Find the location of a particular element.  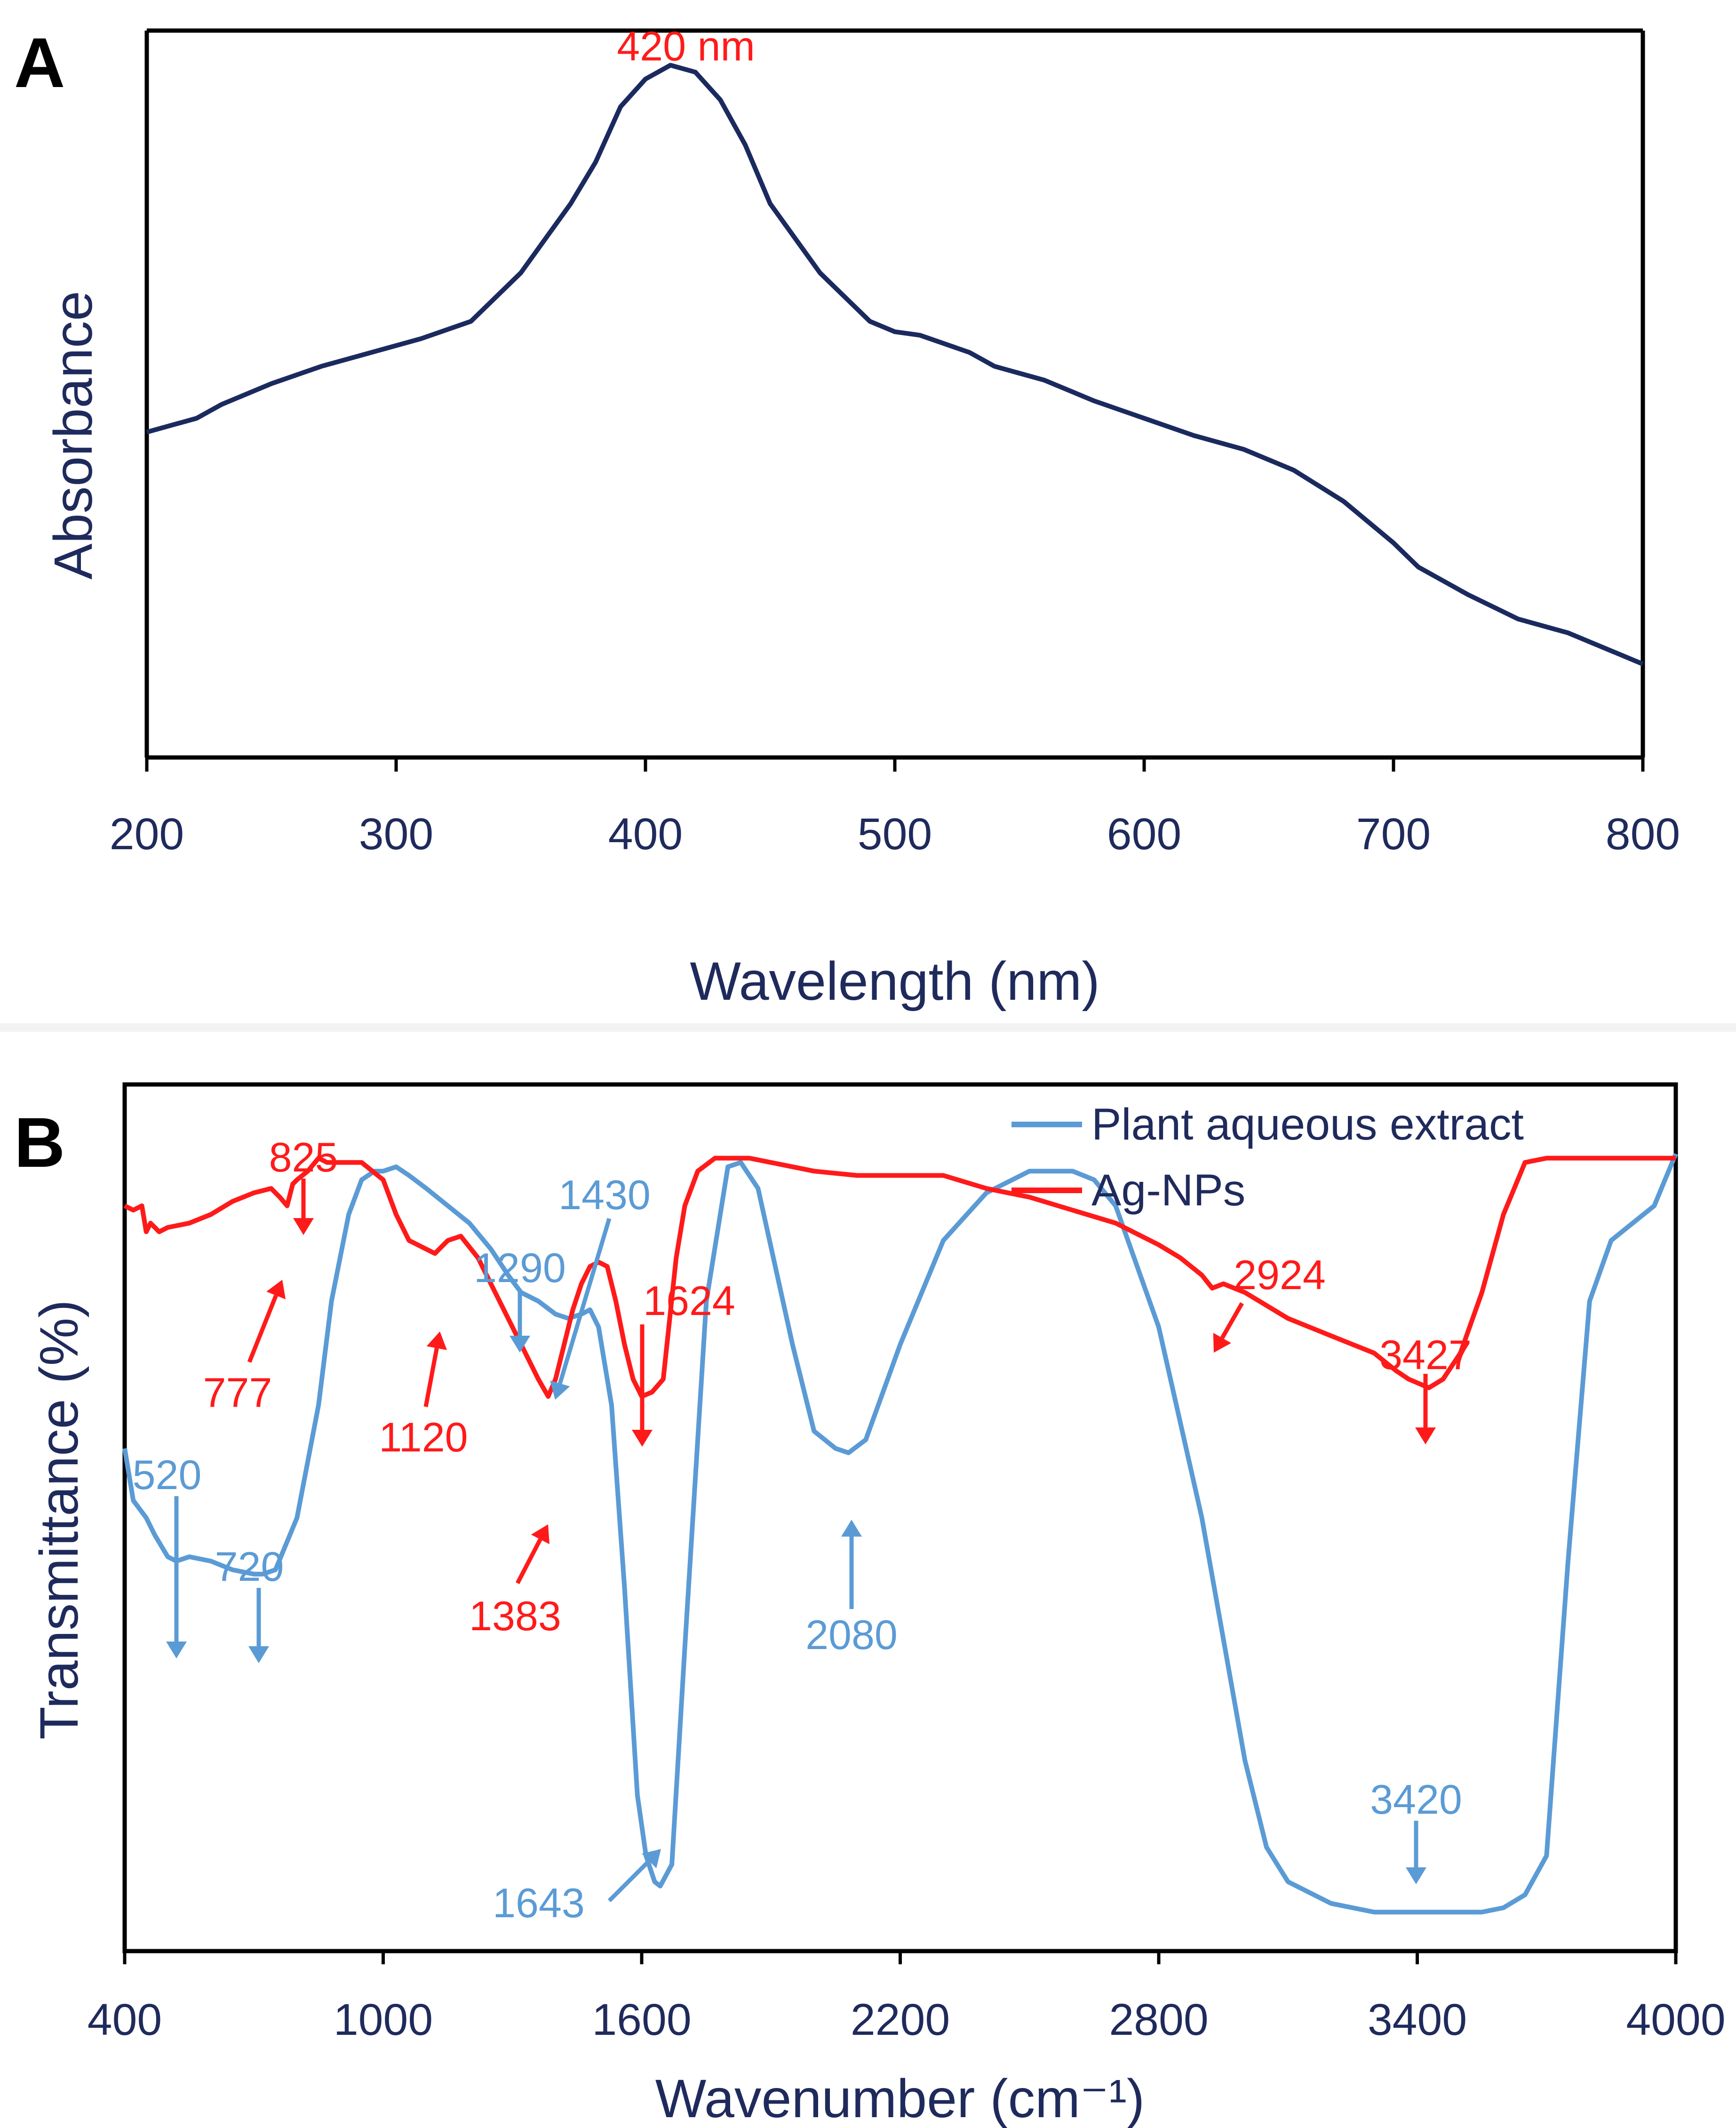

annotation-label: 1290 is located at coordinates (520, 1267).